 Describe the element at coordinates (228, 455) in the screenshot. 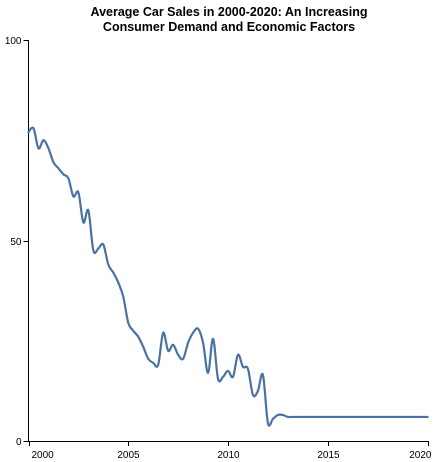

I see `x-tick-label: 2010` at that location.